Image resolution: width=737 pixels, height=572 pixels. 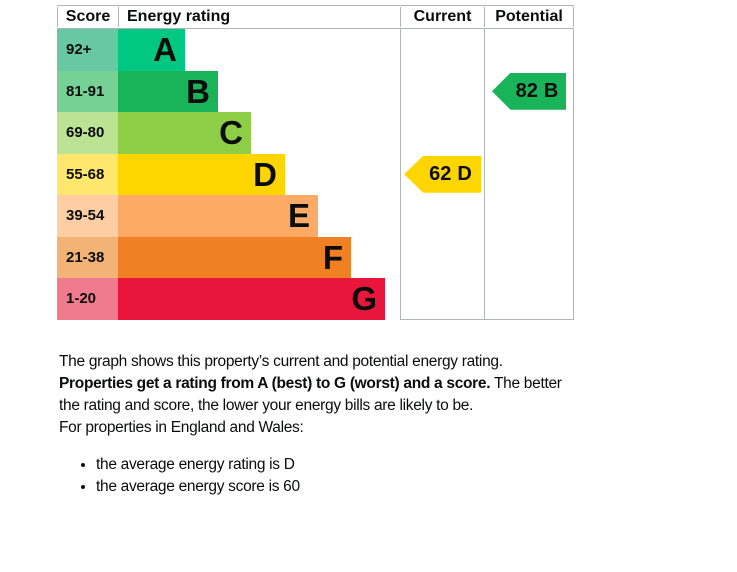 I want to click on header-energy-rating: Energy rating, so click(x=259, y=17).